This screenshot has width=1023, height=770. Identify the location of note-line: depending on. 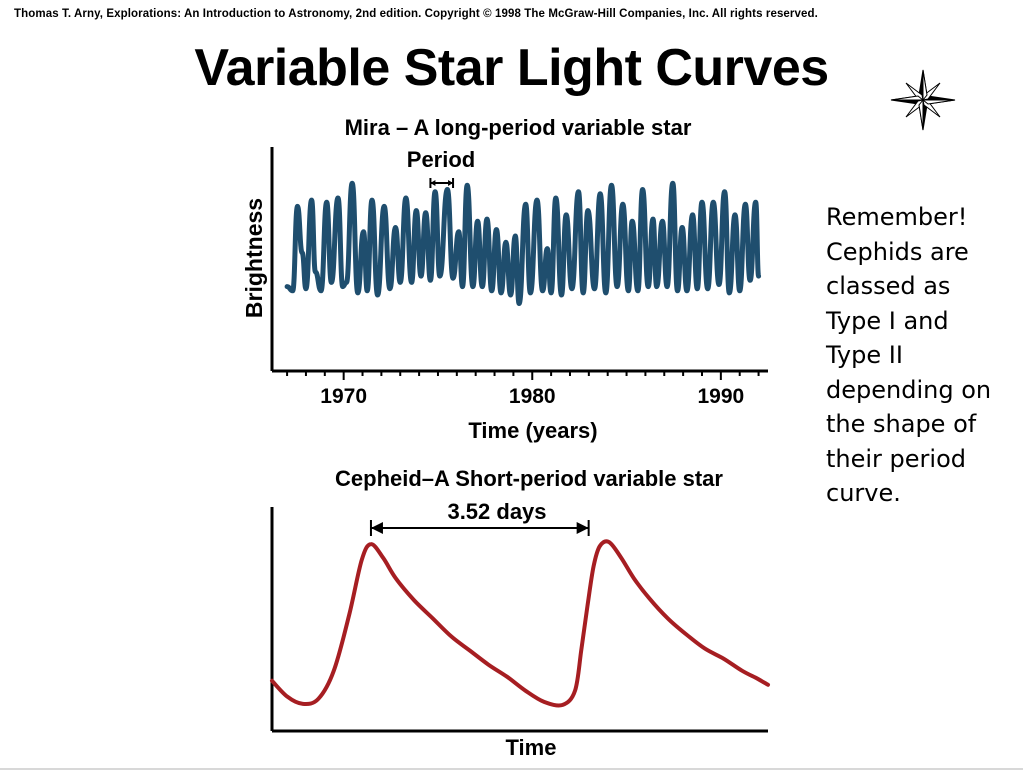
(909, 389).